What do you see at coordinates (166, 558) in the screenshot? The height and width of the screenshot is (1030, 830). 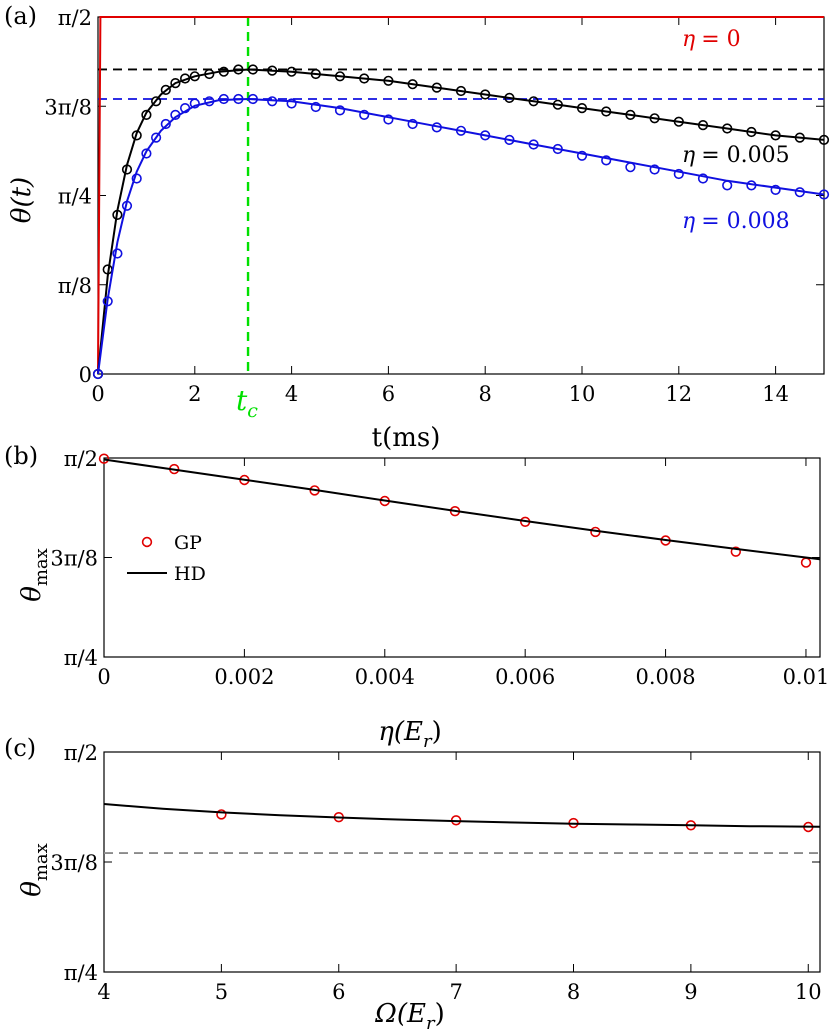 I see `legend: GP HD` at bounding box center [166, 558].